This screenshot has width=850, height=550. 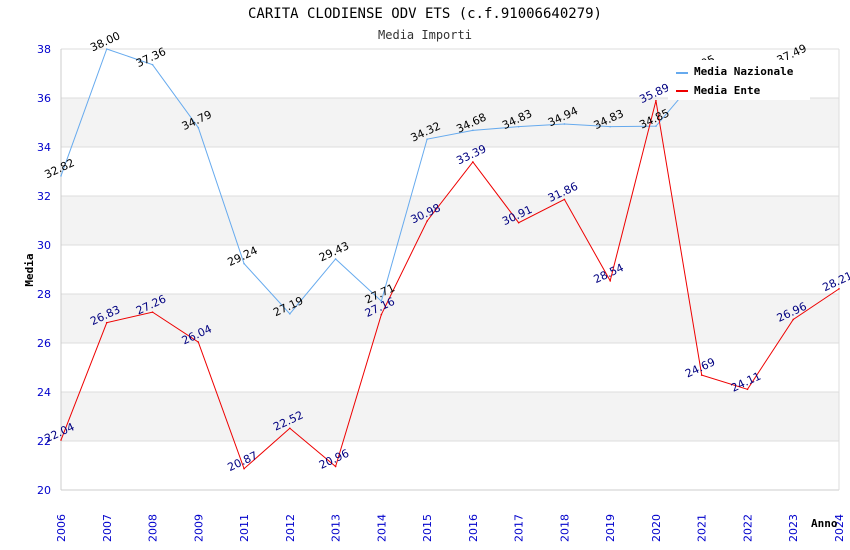 I want to click on x-tick-label: 2020, so click(x=656, y=528).